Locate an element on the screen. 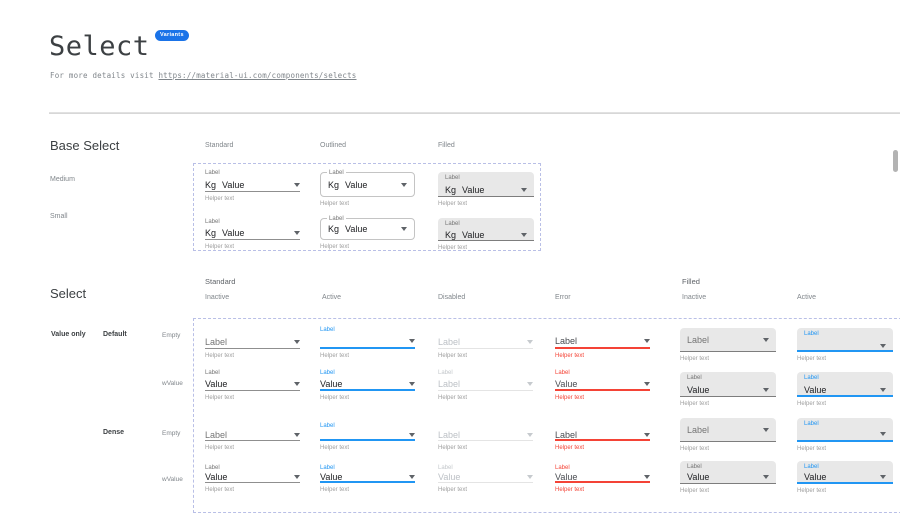  select-default-empty-active: Label Helper text is located at coordinates (367, 342).